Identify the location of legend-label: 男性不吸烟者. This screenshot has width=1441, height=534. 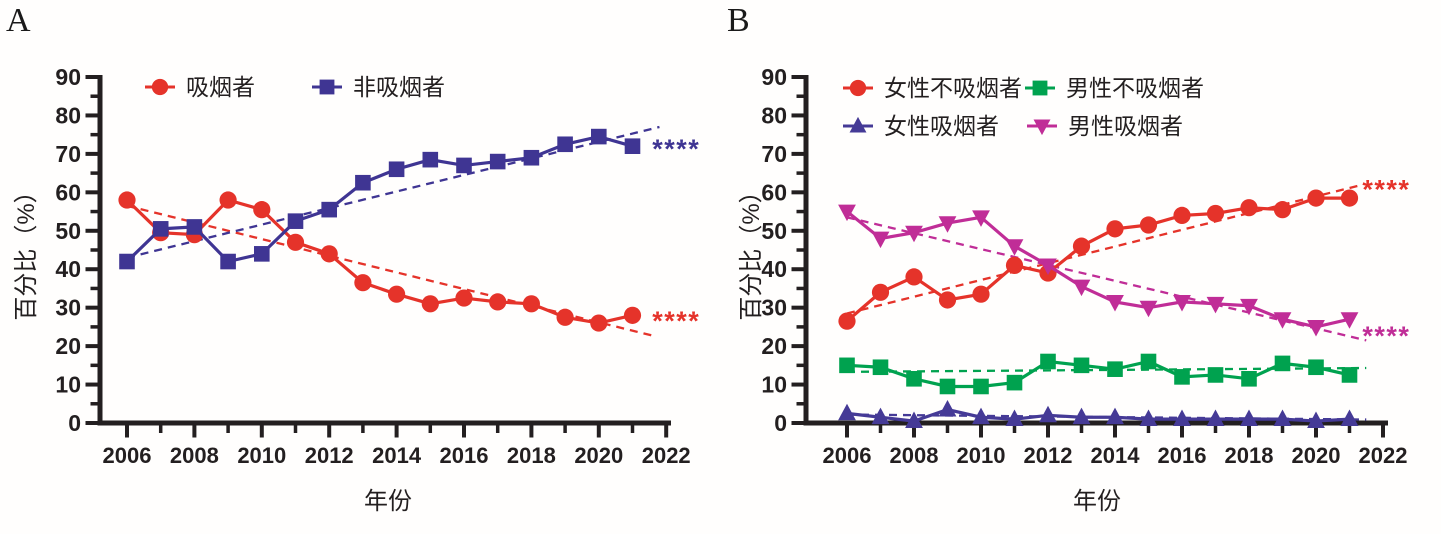
(1135, 88).